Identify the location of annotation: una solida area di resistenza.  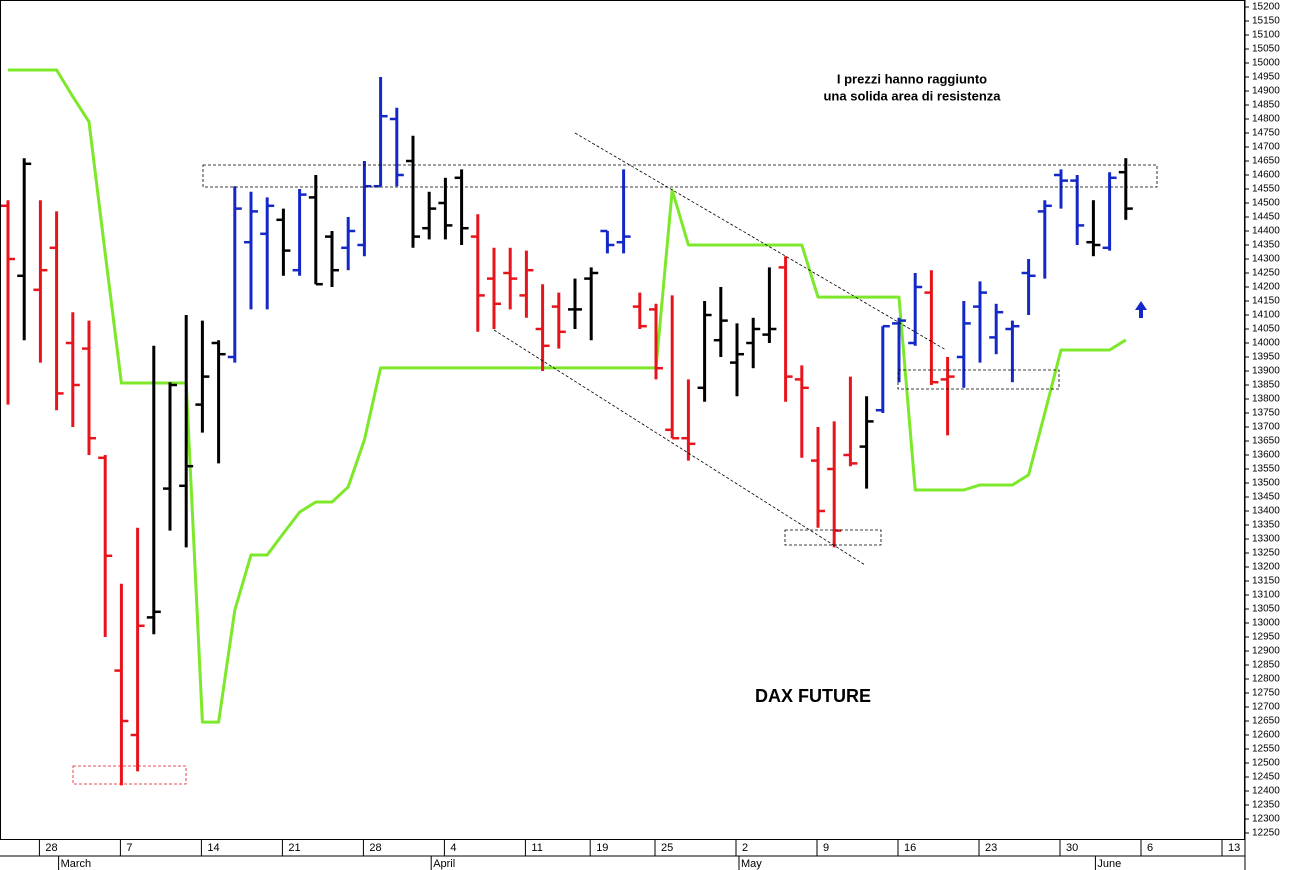
(912, 95).